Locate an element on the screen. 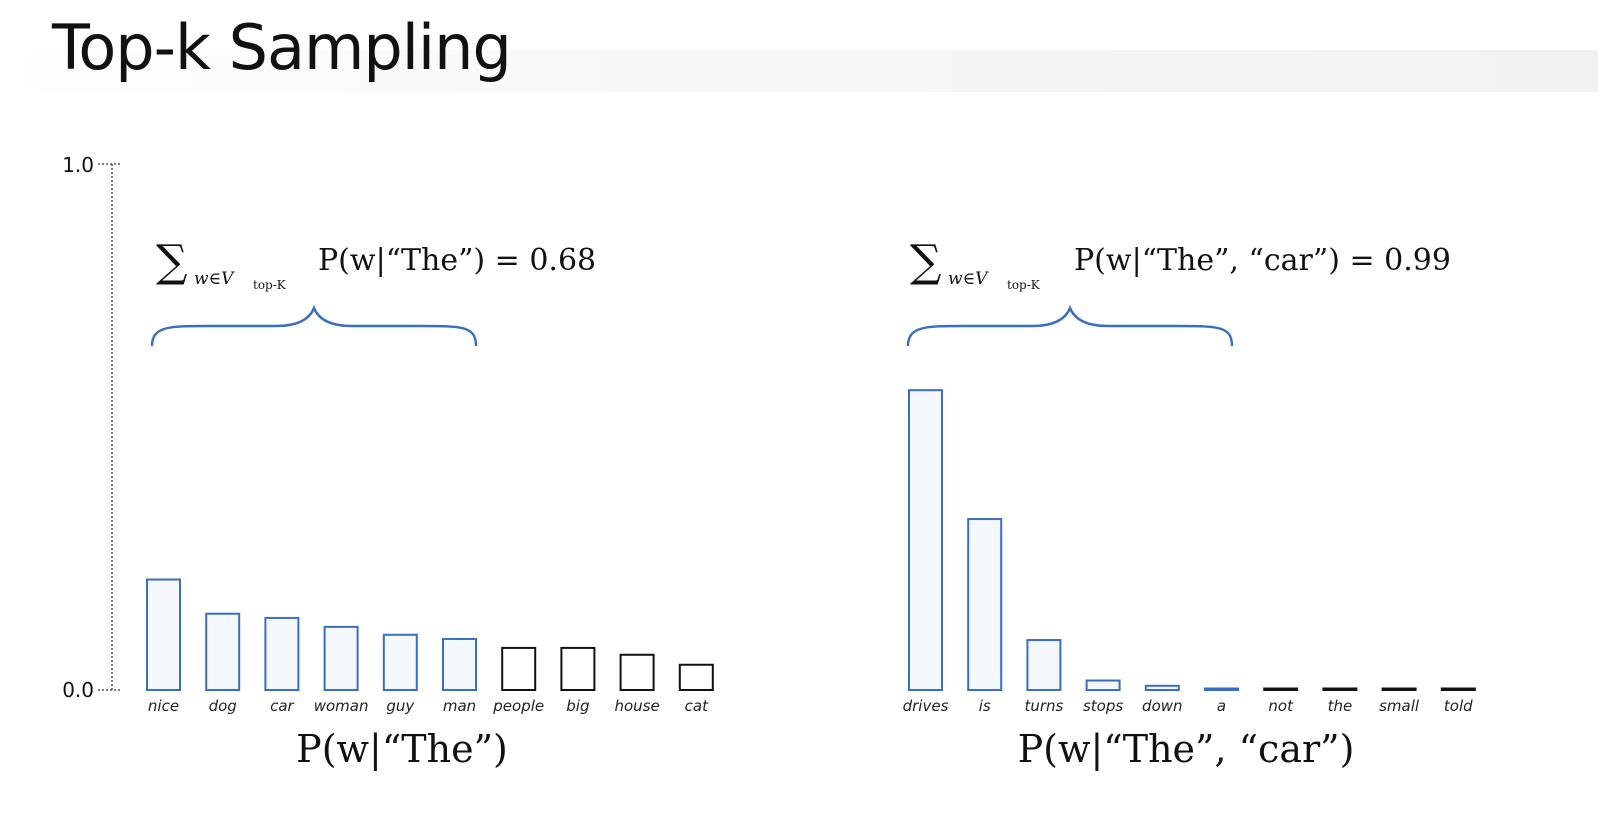  bars-the-car is located at coordinates (1192, 540).